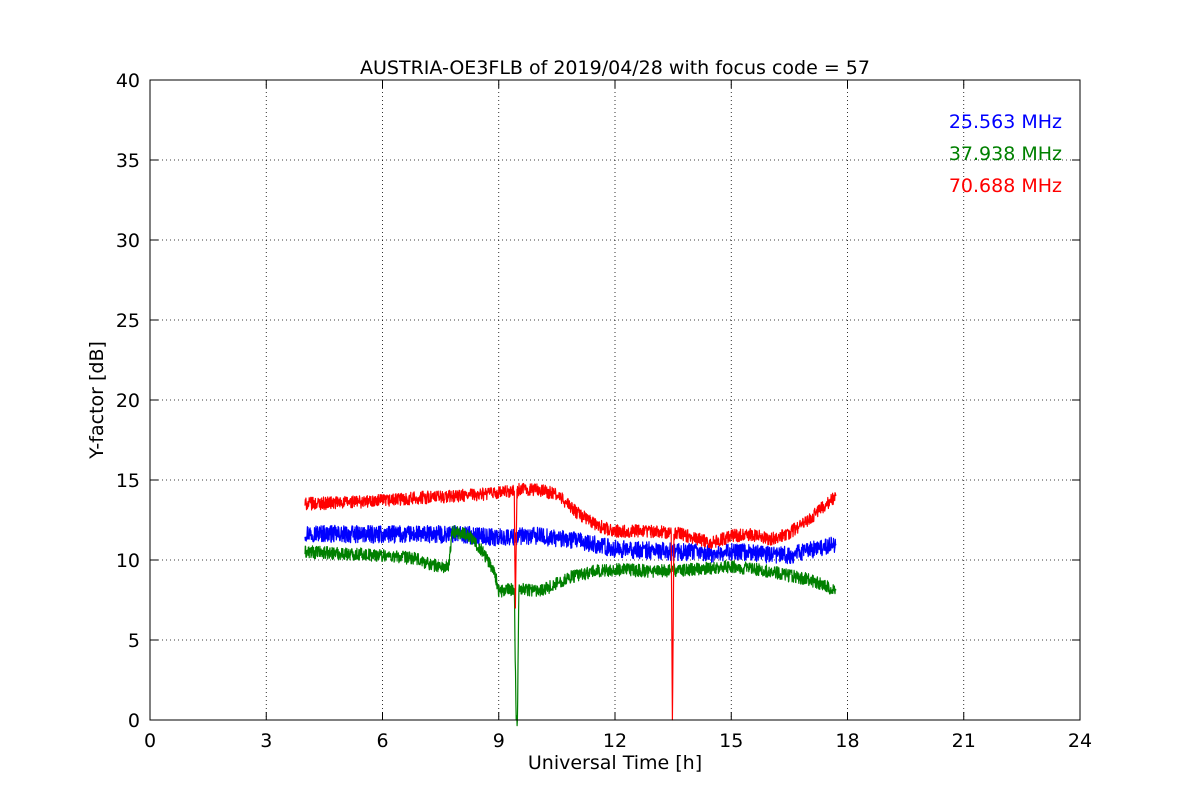  What do you see at coordinates (128, 241) in the screenshot?
I see `y-tick-label: 30` at bounding box center [128, 241].